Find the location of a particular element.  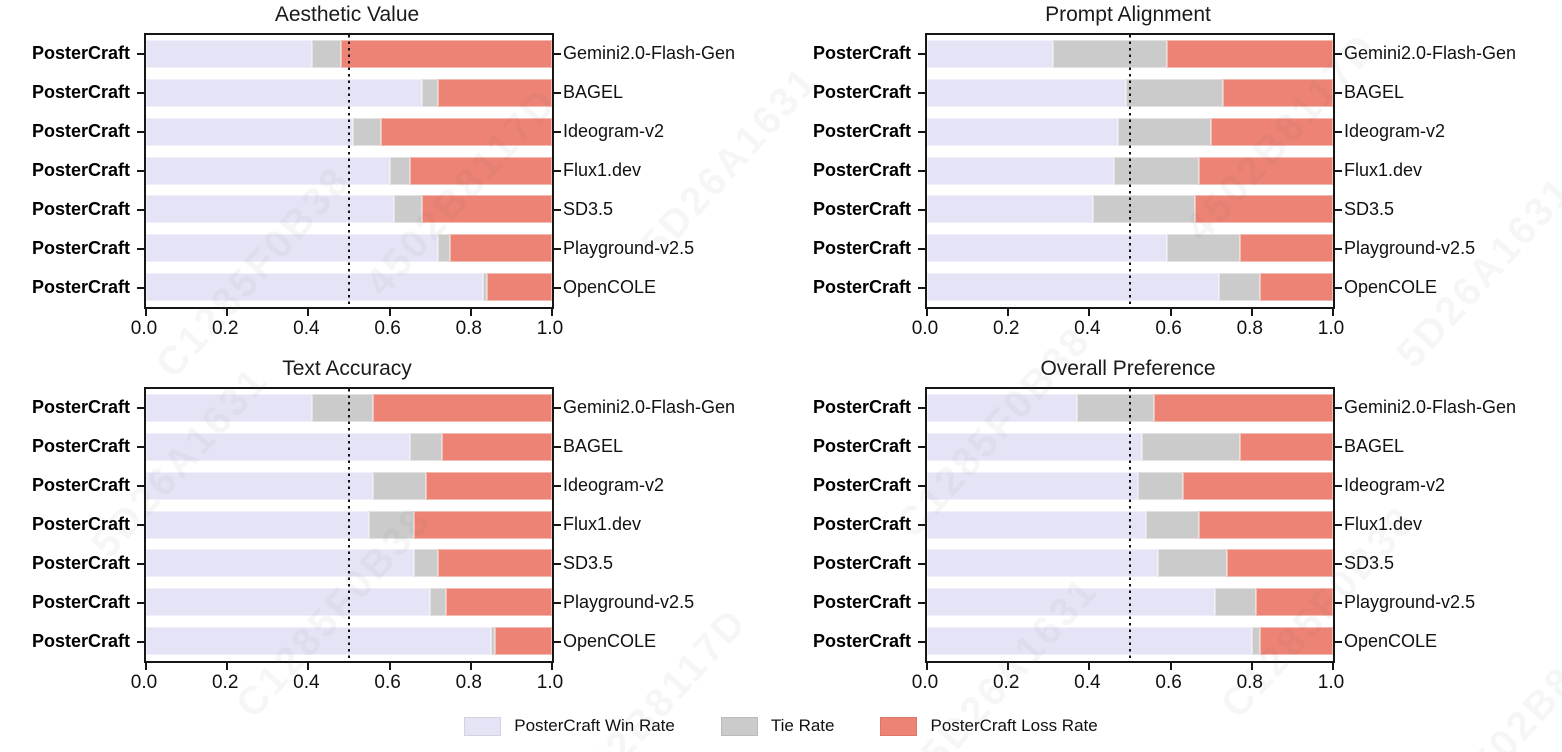

row-label-model: Gemini2.0-Flash-Gen is located at coordinates (649, 407).